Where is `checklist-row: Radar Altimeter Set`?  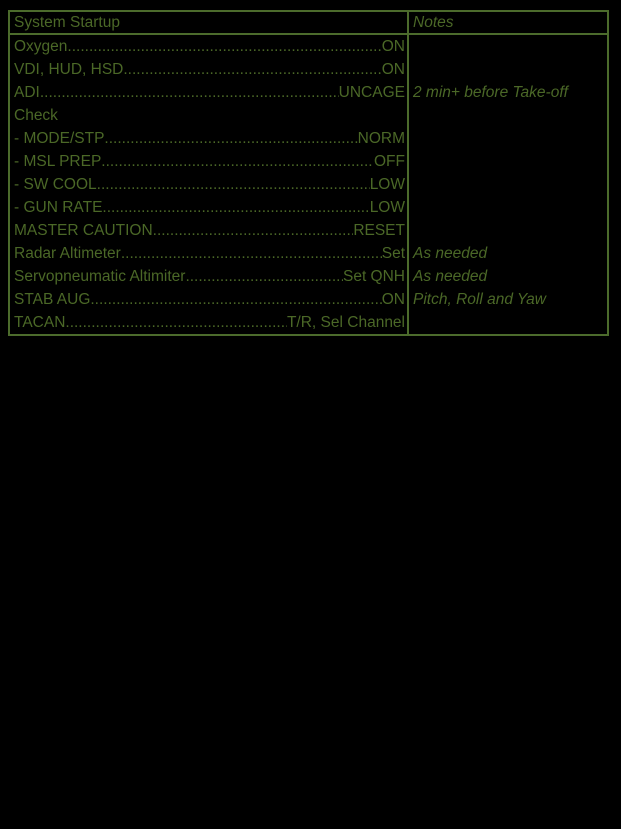 checklist-row: Radar Altimeter Set is located at coordinates (208, 253).